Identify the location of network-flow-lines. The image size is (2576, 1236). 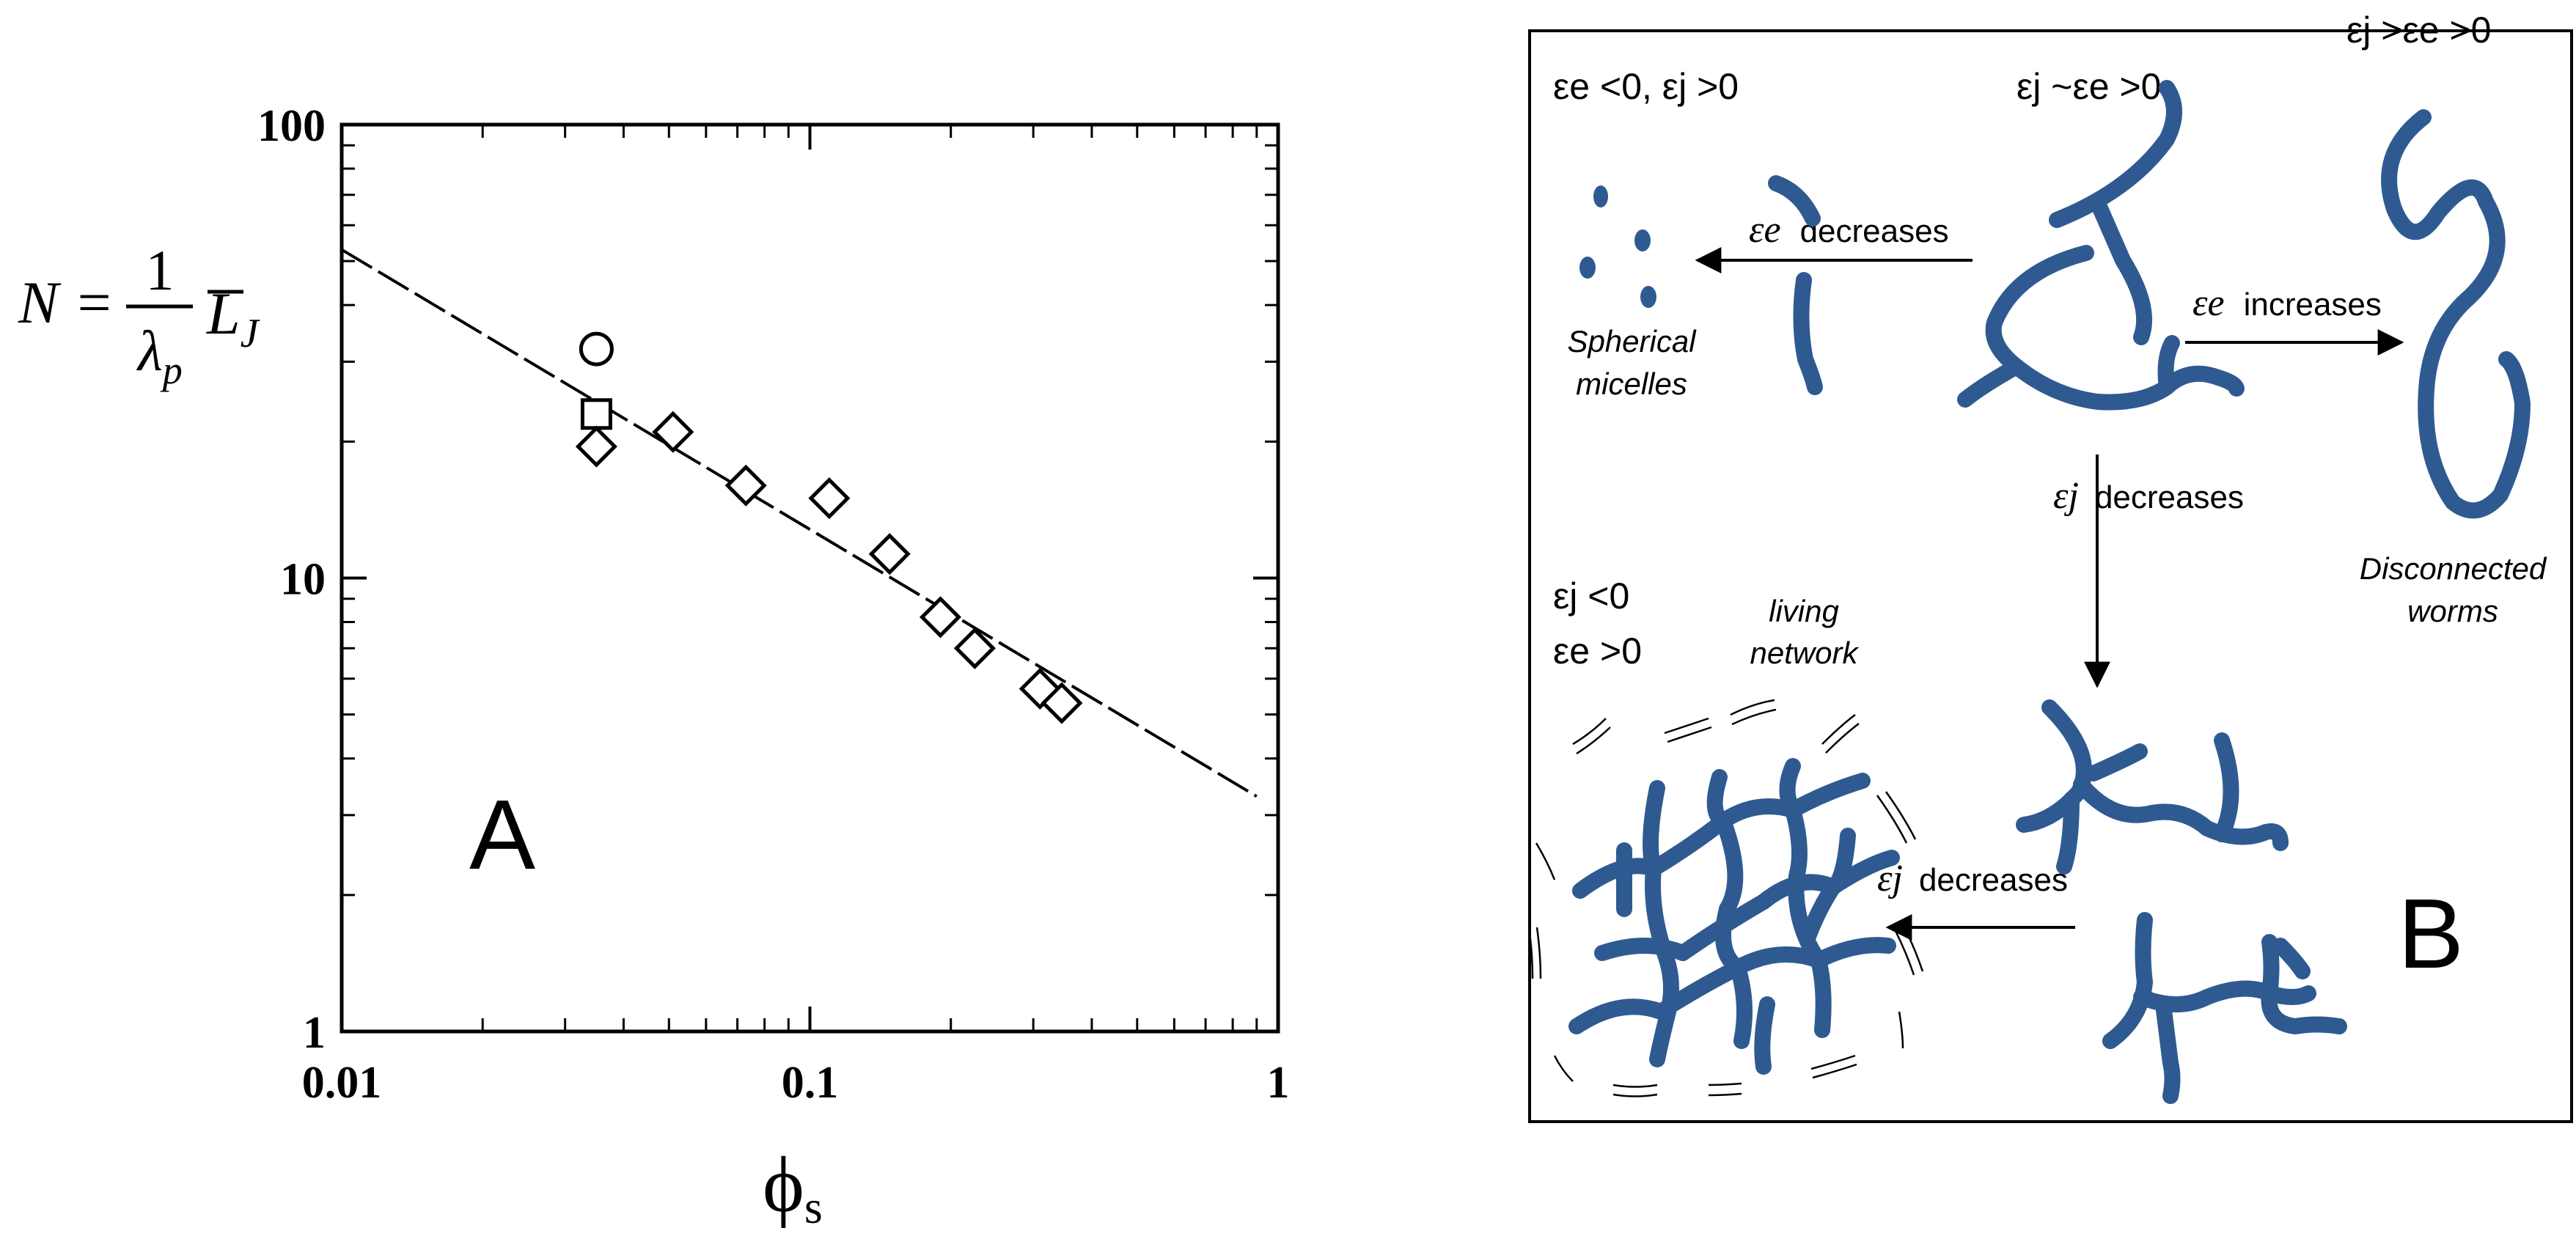
(1725, 898).